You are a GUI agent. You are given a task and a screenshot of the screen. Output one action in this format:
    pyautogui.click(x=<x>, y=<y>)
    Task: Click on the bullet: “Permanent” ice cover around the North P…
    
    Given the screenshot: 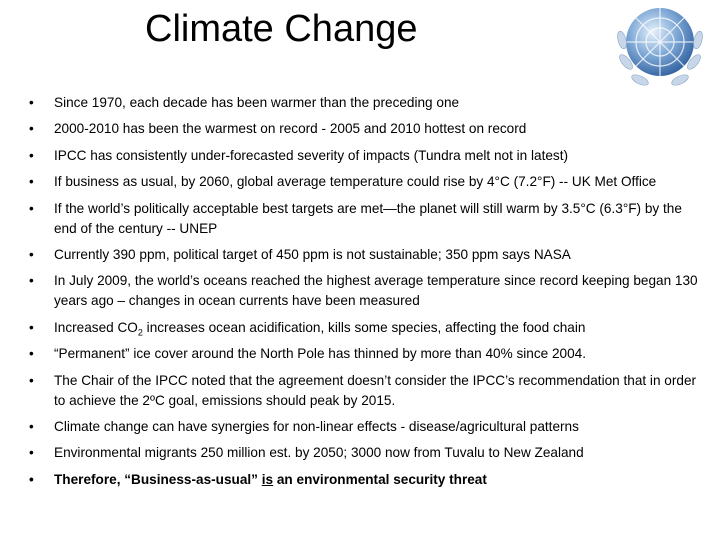 What is the action you would take?
    pyautogui.click(x=366, y=354)
    